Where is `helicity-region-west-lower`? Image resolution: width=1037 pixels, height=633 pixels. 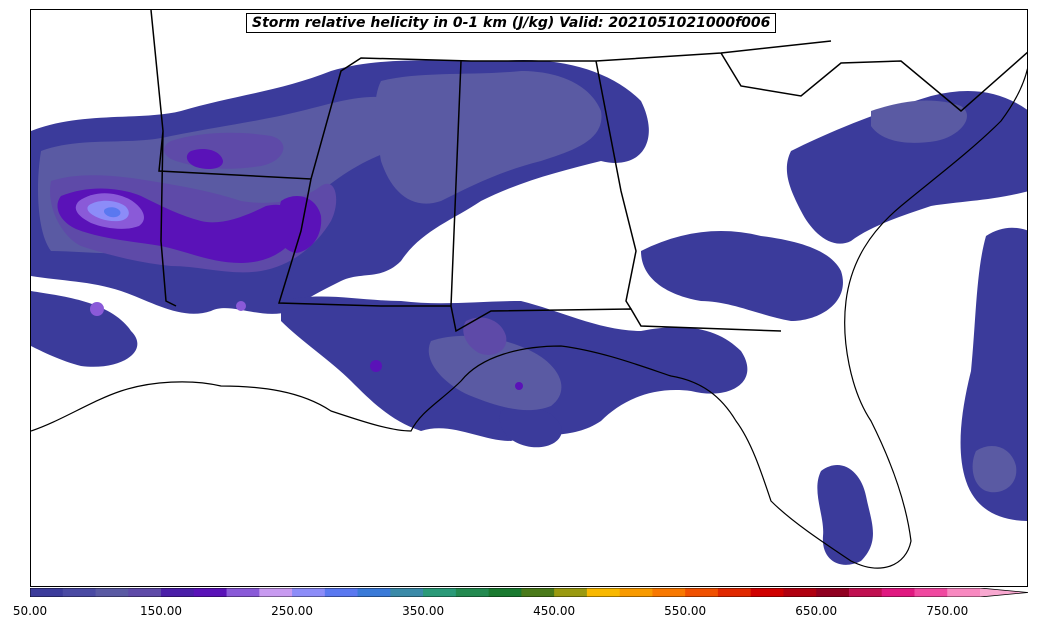 helicity-region-west-lower is located at coordinates (84, 329).